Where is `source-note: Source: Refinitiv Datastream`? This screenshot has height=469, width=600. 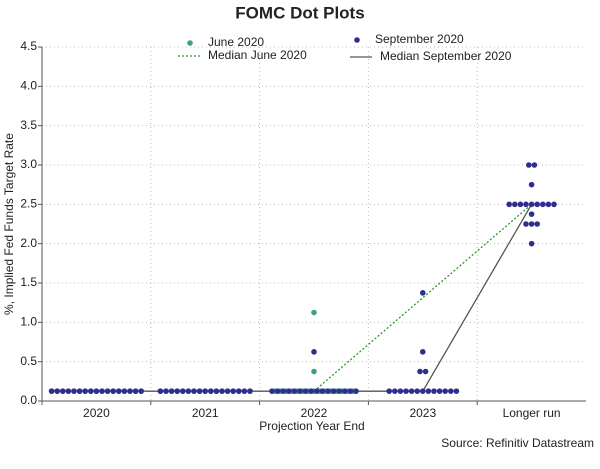
source-note: Source: Refinitiv Datastream is located at coordinates (517, 443).